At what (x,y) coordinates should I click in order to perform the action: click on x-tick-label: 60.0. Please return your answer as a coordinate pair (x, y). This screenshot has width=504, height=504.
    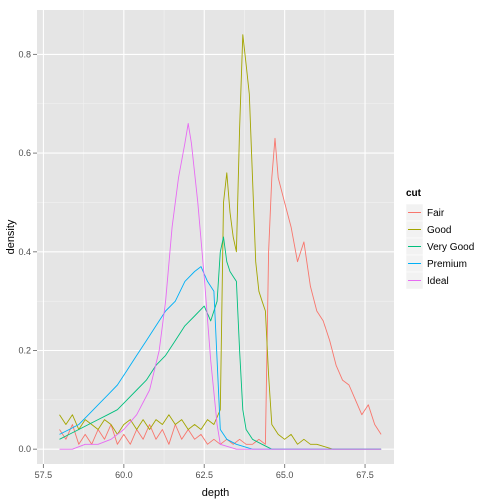
    Looking at the image, I should click on (124, 475).